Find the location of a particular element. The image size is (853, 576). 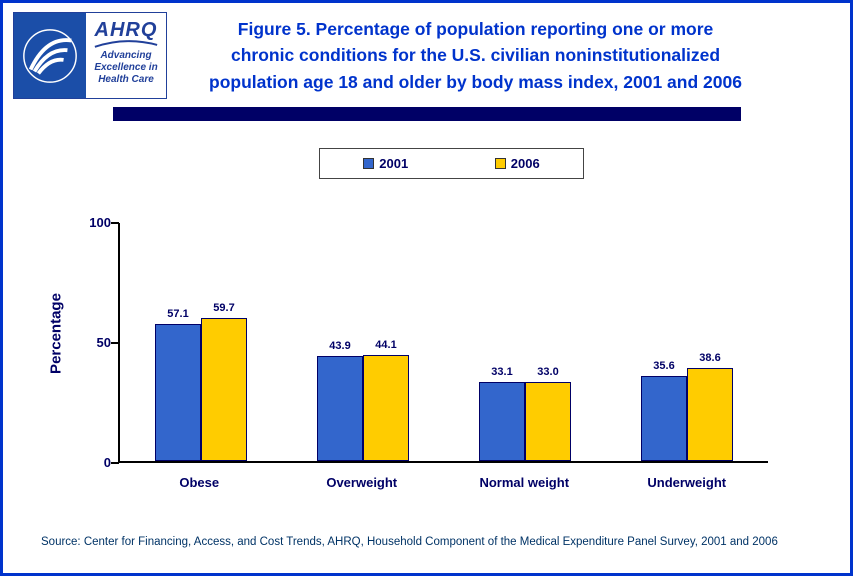

ahrq-tagline: Advancing Excellence in Health Care is located at coordinates (126, 68).